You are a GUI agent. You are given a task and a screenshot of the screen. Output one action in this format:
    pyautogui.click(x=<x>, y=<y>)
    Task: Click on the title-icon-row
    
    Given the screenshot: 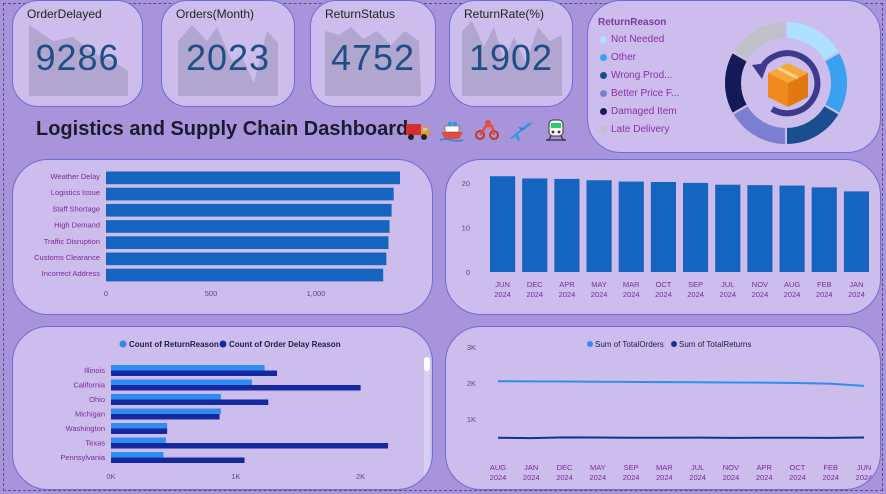 What is the action you would take?
    pyautogui.click(x=489, y=131)
    